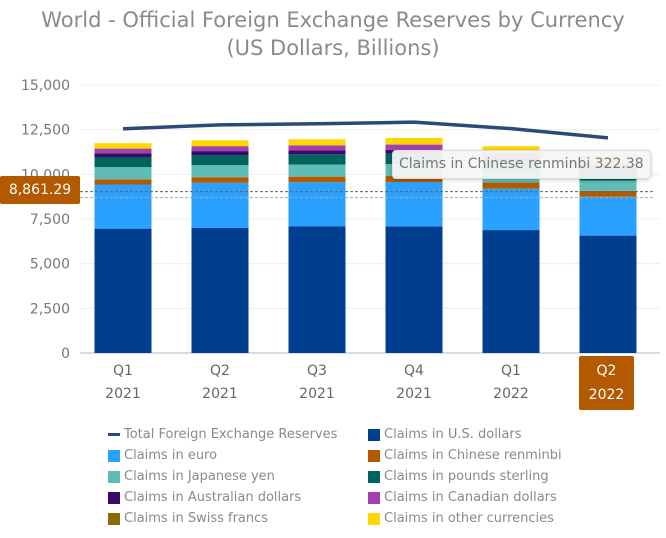 Image resolution: width=666 pixels, height=538 pixels. Describe the element at coordinates (238, 455) in the screenshot. I see `legend-item: Claims in euro` at that location.